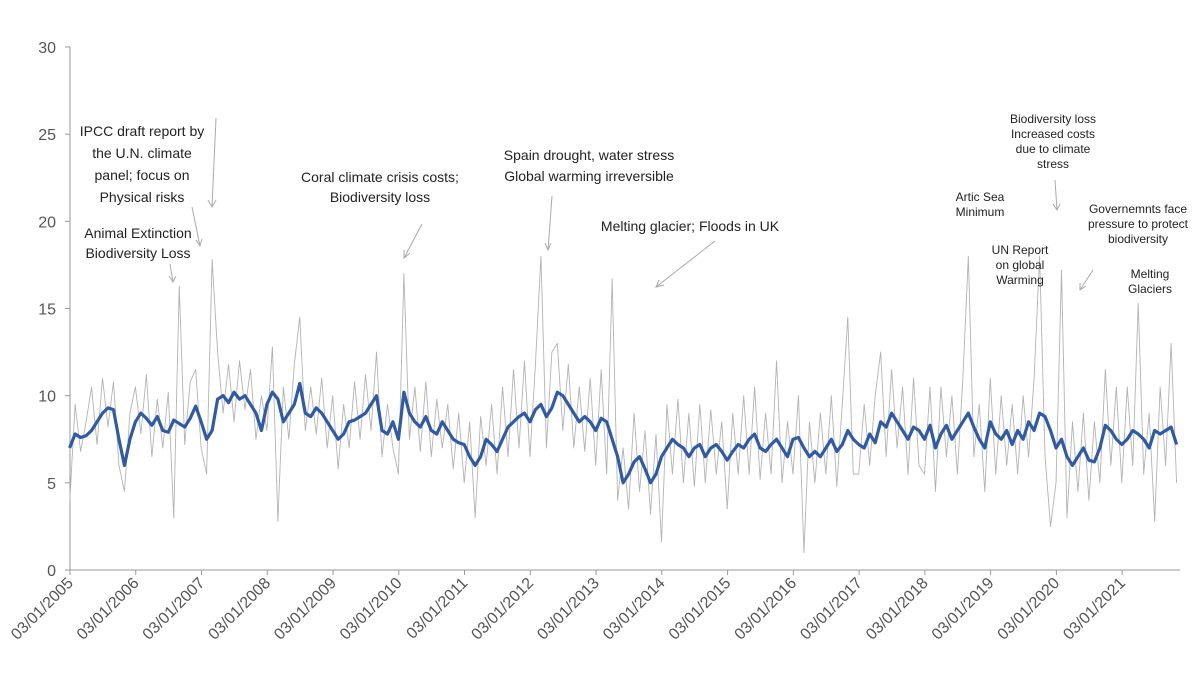 The image size is (1198, 673). I want to click on y-tick-label: 15, so click(47, 310).